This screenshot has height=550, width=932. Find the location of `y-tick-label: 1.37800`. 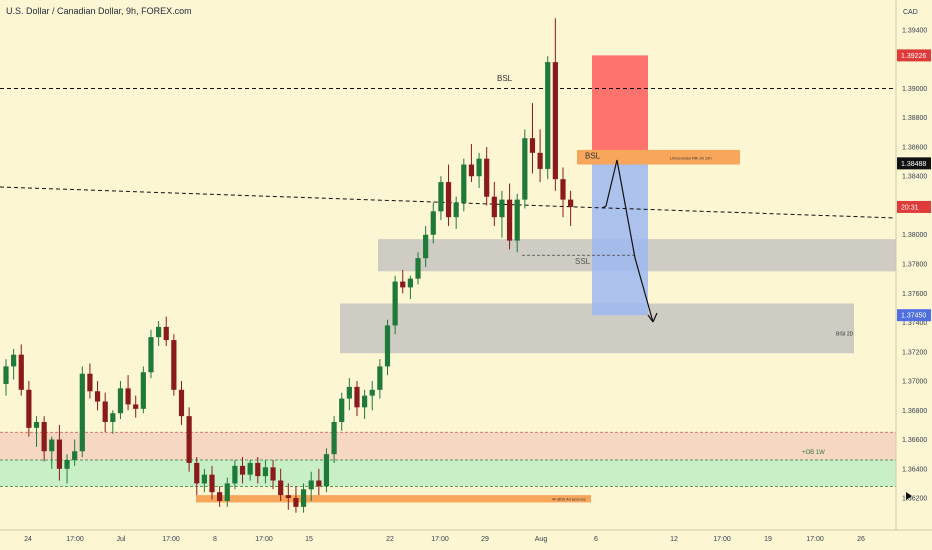

y-tick-label: 1.37800 is located at coordinates (914, 265).